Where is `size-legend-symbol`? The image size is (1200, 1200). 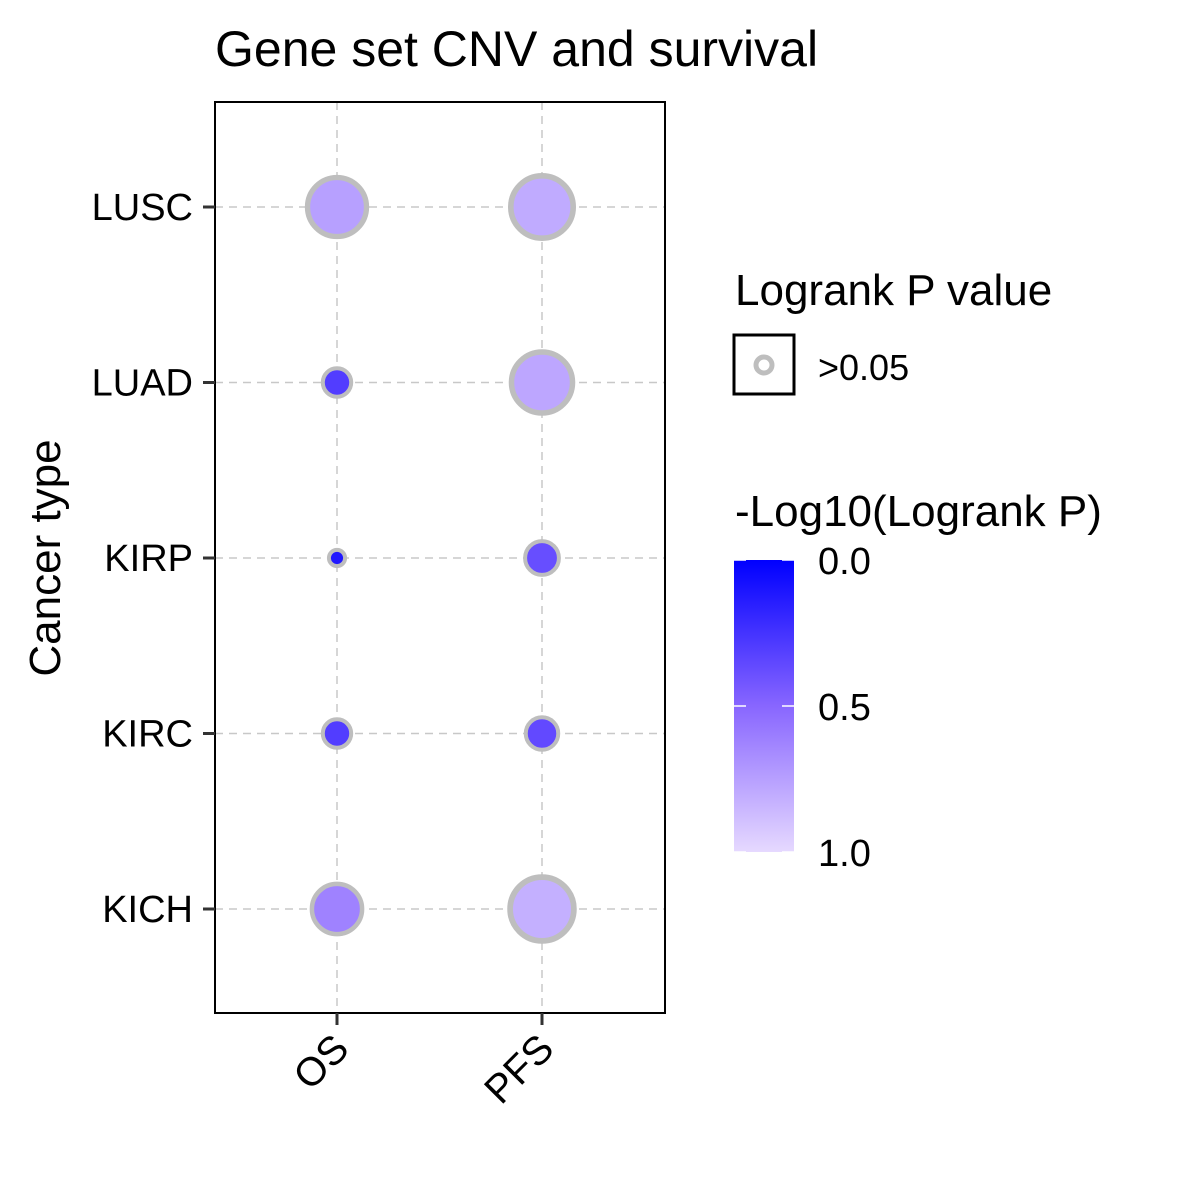
size-legend-symbol is located at coordinates (764, 365).